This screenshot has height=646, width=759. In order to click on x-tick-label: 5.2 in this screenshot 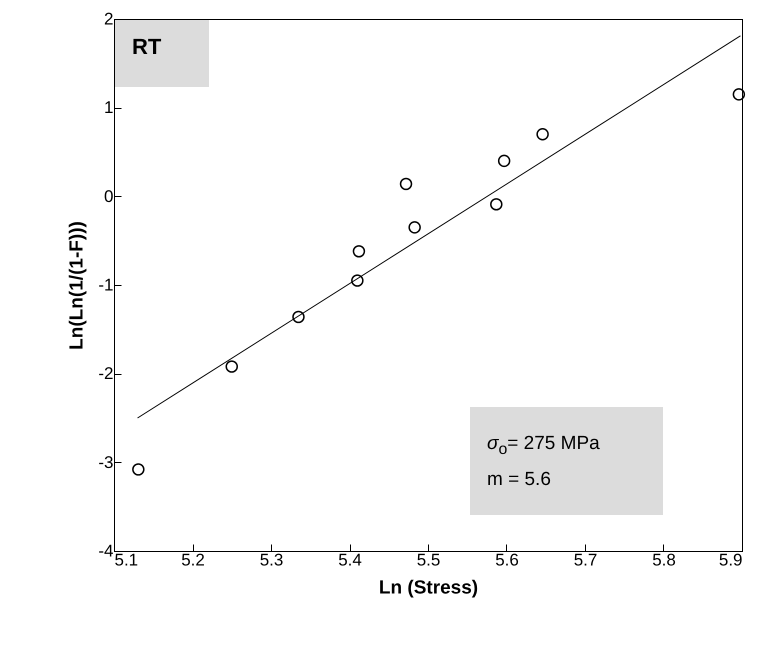, I will do `click(193, 560)`.